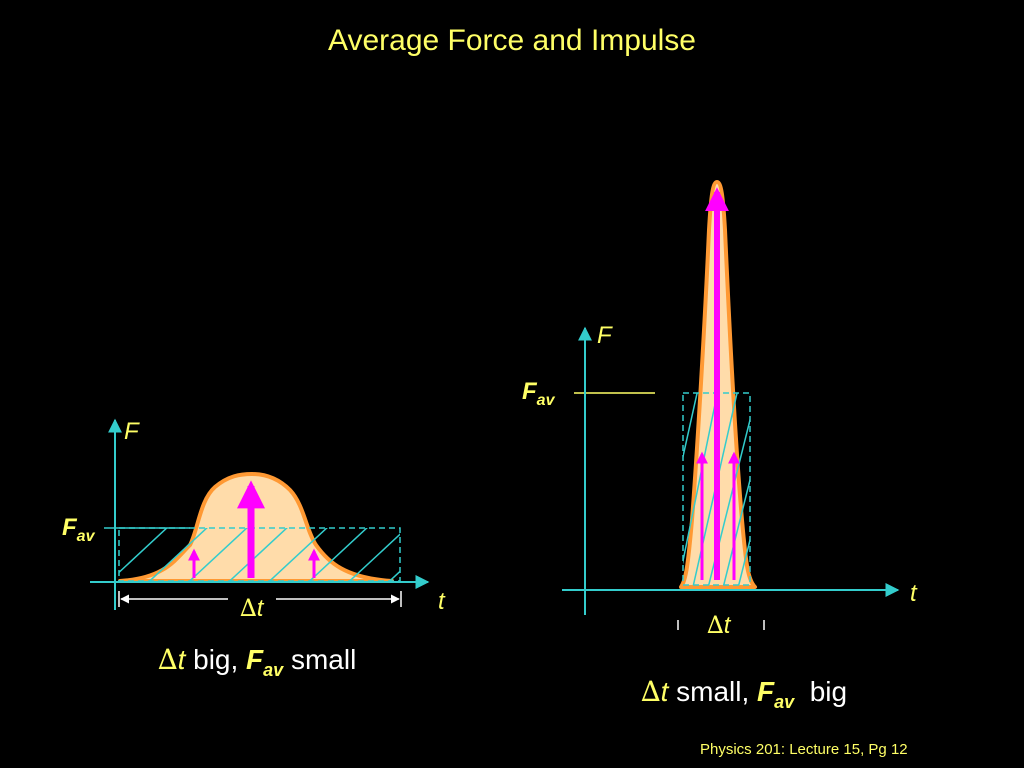  Describe the element at coordinates (255, 659) in the screenshot. I see `left-caption-fav-main: F` at that location.